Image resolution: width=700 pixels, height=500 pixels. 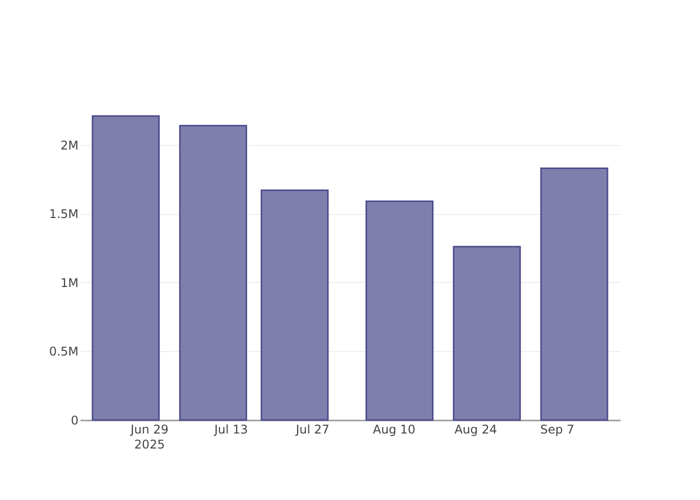 What do you see at coordinates (69, 145) in the screenshot?
I see `y-tick-label: 2M` at bounding box center [69, 145].